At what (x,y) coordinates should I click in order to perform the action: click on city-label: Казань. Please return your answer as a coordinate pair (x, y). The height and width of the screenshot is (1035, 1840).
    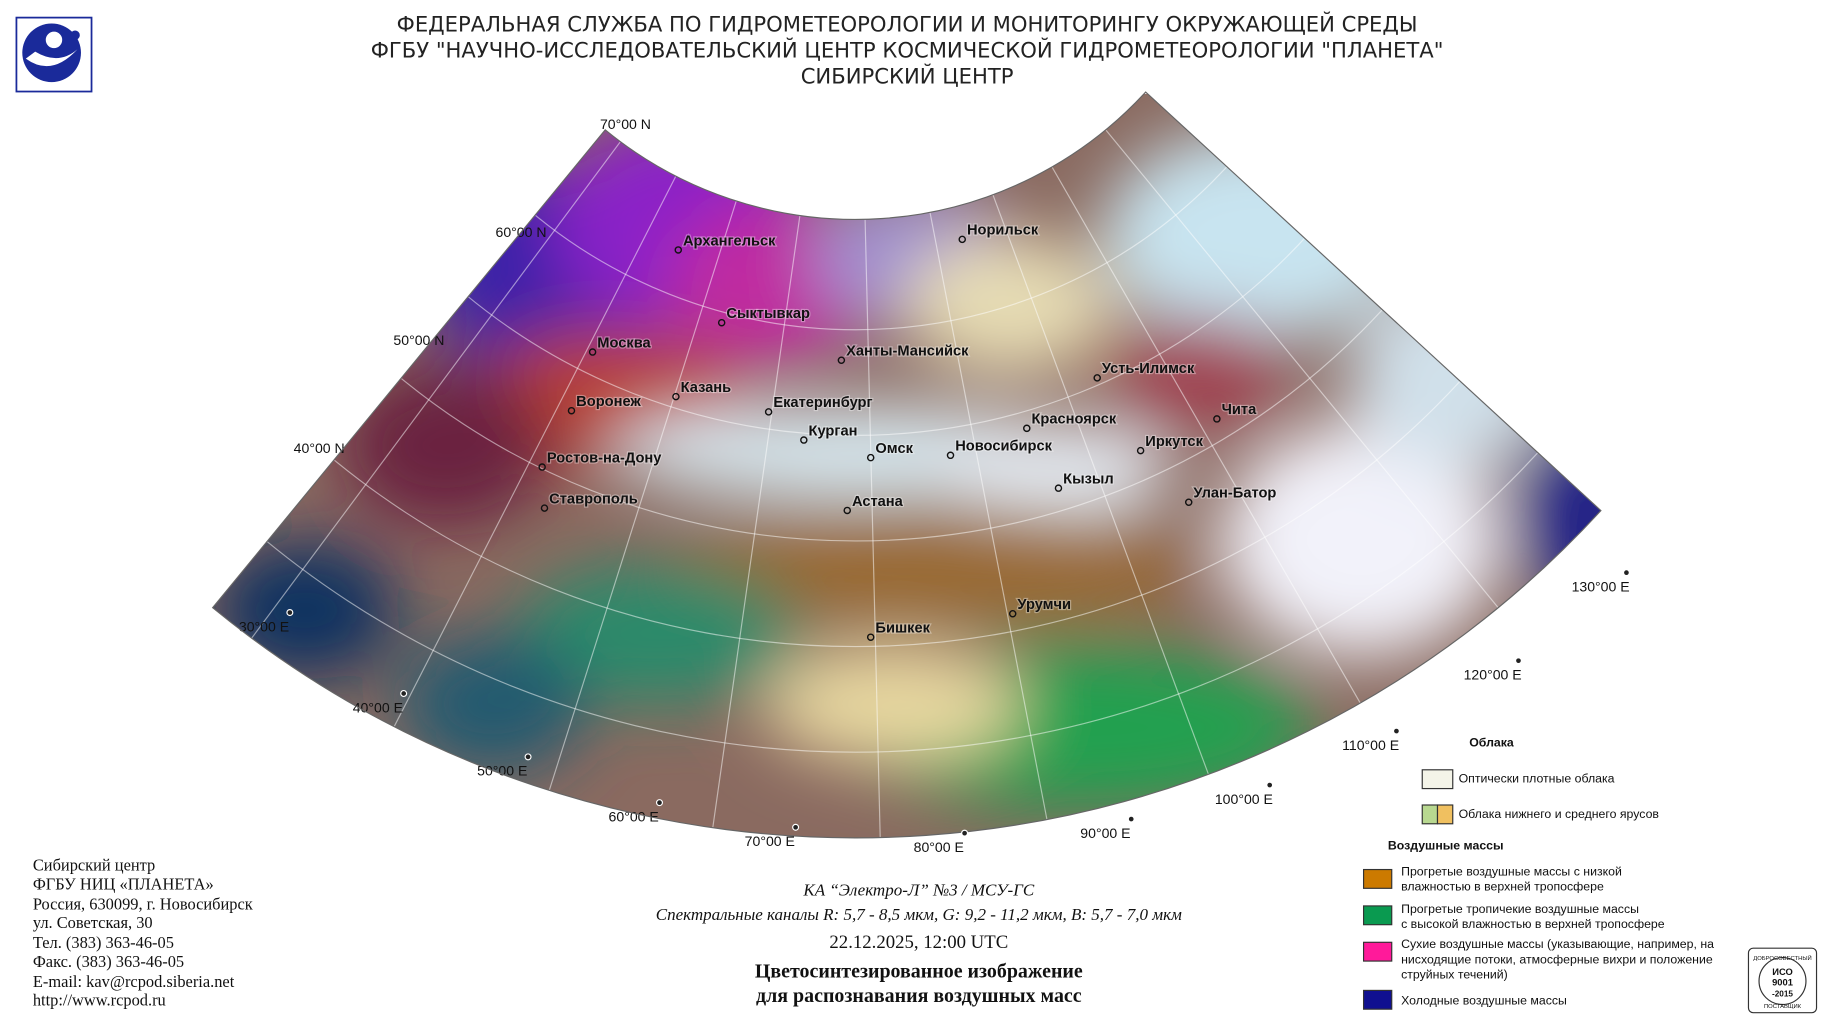
    Looking at the image, I should click on (706, 388).